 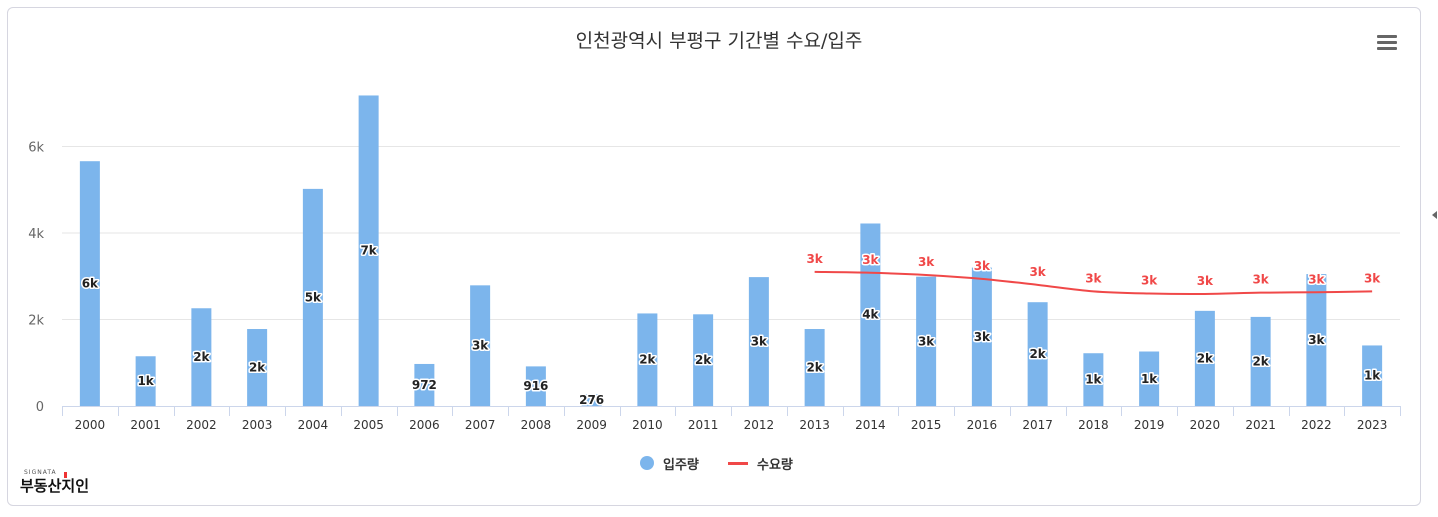 What do you see at coordinates (145, 425) in the screenshot?
I see `x-tick-label: 2001` at bounding box center [145, 425].